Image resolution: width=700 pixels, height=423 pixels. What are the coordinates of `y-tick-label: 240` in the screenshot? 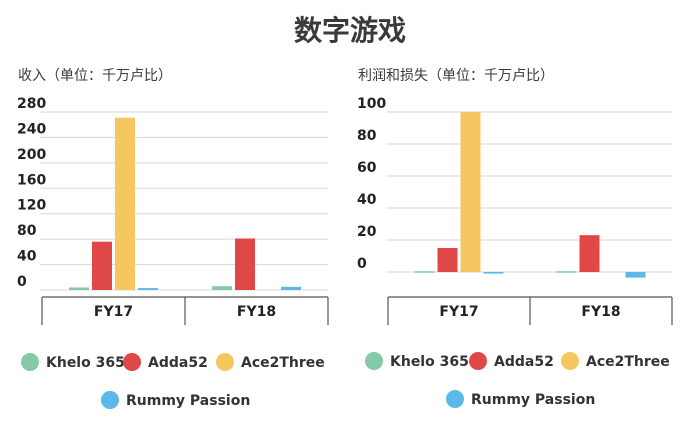 It's located at (31, 129).